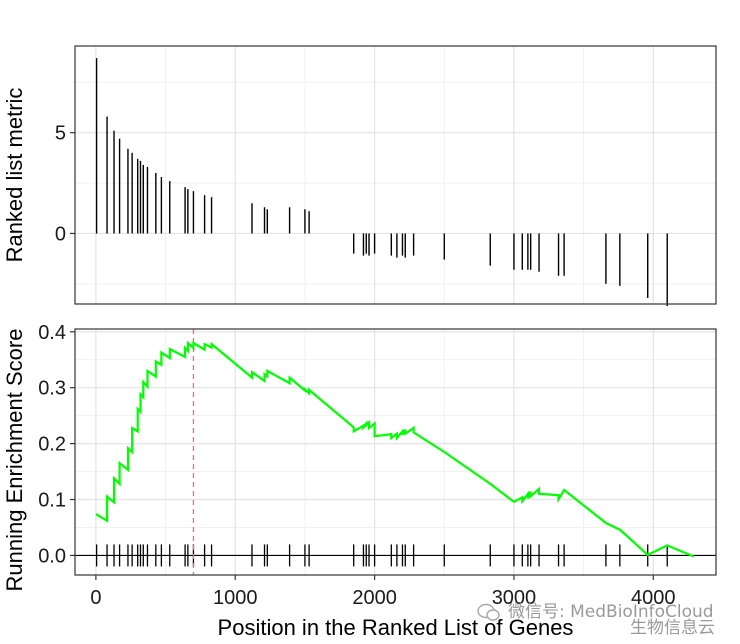  What do you see at coordinates (672, 628) in the screenshot?
I see `watermark-name: 生物信息云` at bounding box center [672, 628].